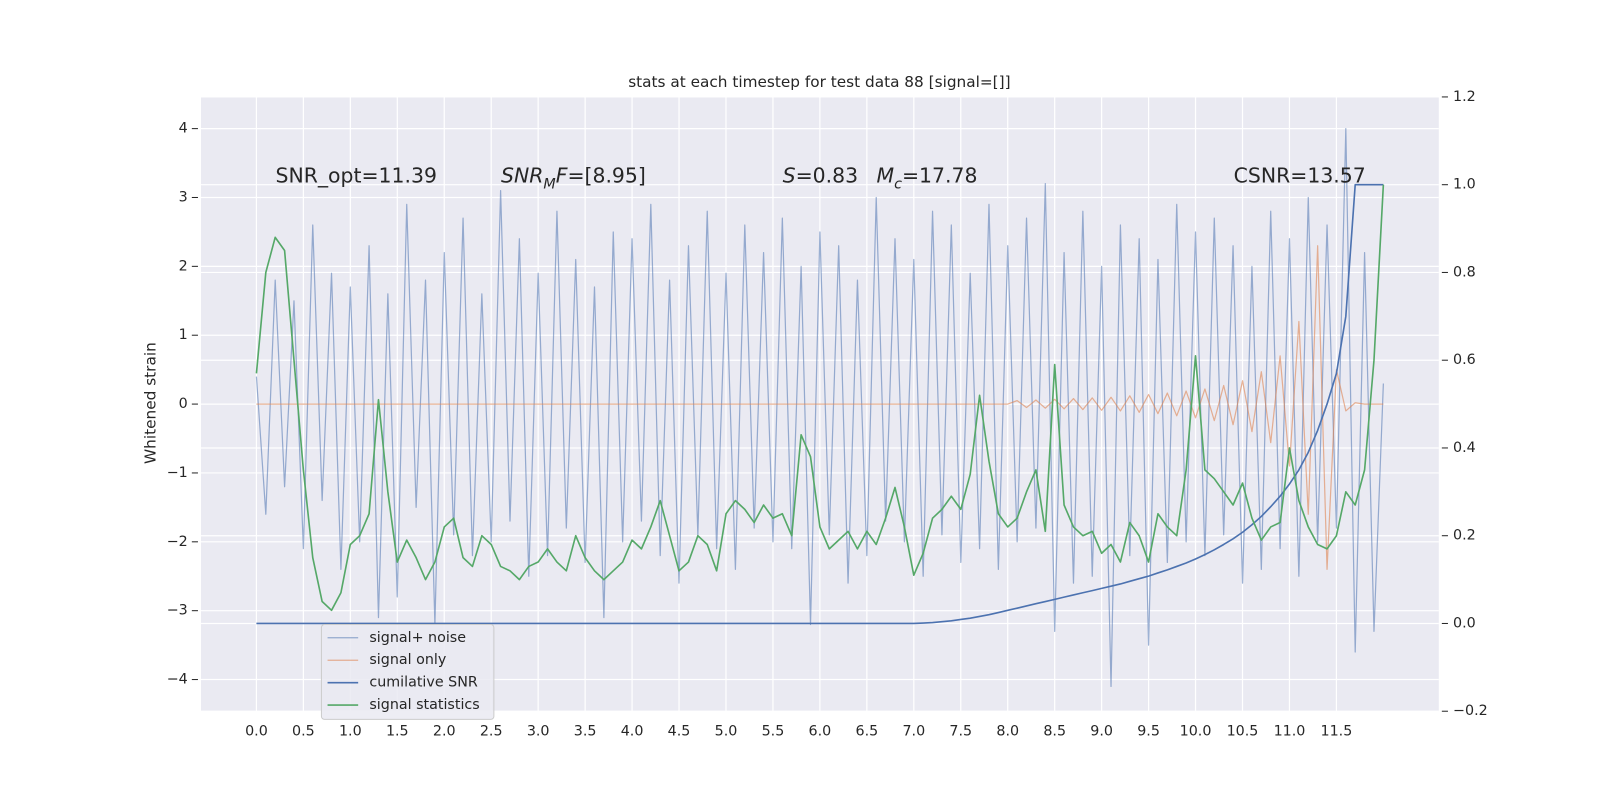  Describe the element at coordinates (151, 403) in the screenshot. I see `y-axis-label: Whitened strain` at that location.